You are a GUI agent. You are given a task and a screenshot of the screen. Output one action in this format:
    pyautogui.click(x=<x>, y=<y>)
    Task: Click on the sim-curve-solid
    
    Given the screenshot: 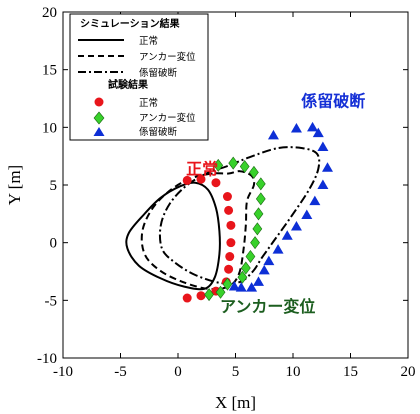 What is the action you would take?
    pyautogui.click(x=173, y=236)
    